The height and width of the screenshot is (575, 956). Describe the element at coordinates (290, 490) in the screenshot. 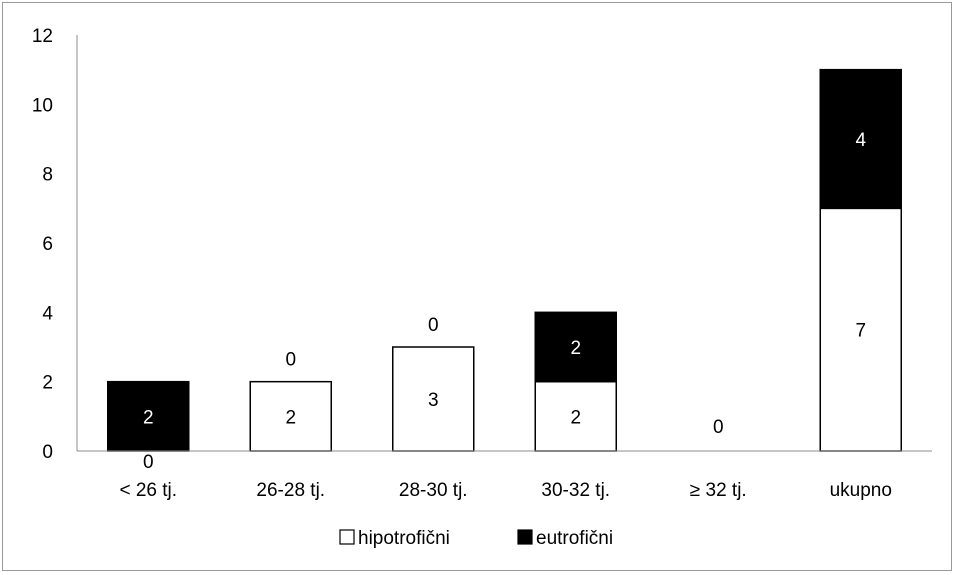

I see `x-category-label: 26-28 tj.` at that location.